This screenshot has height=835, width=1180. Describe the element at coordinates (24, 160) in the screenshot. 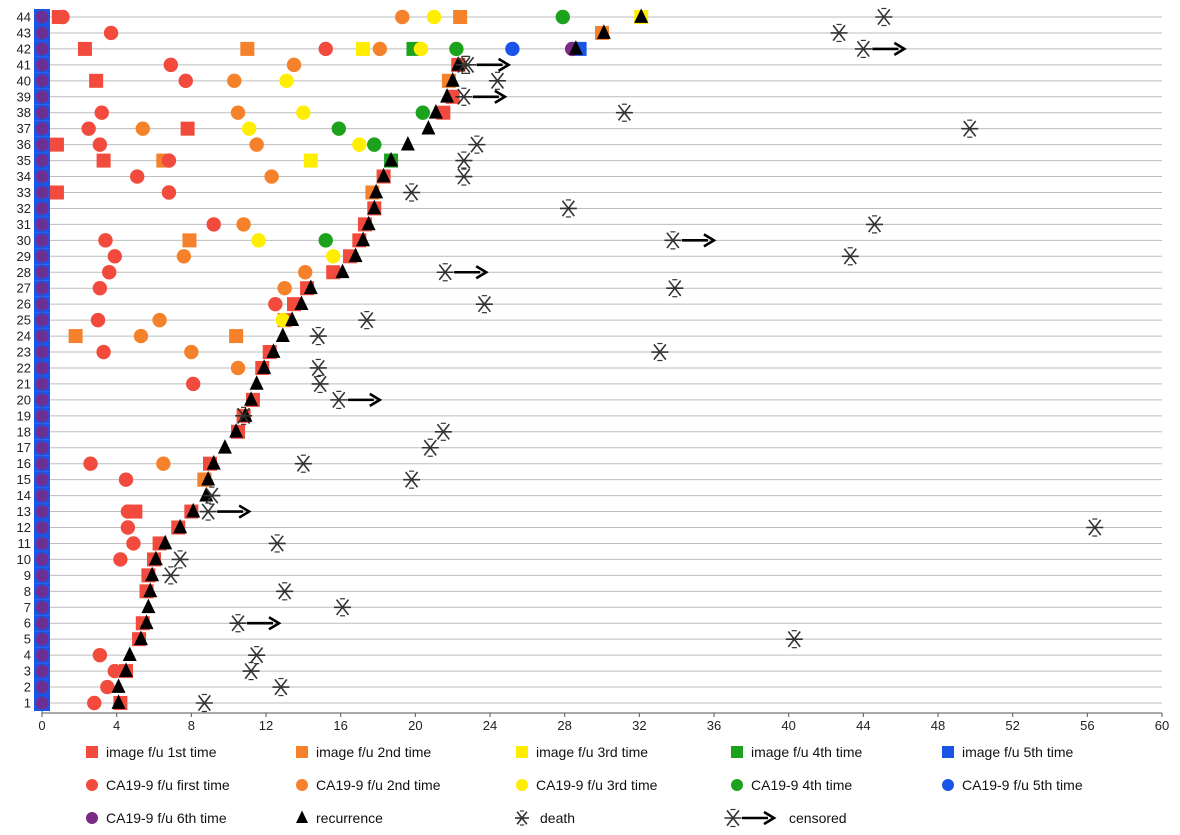

I see `y-tick-label: 35` at that location.